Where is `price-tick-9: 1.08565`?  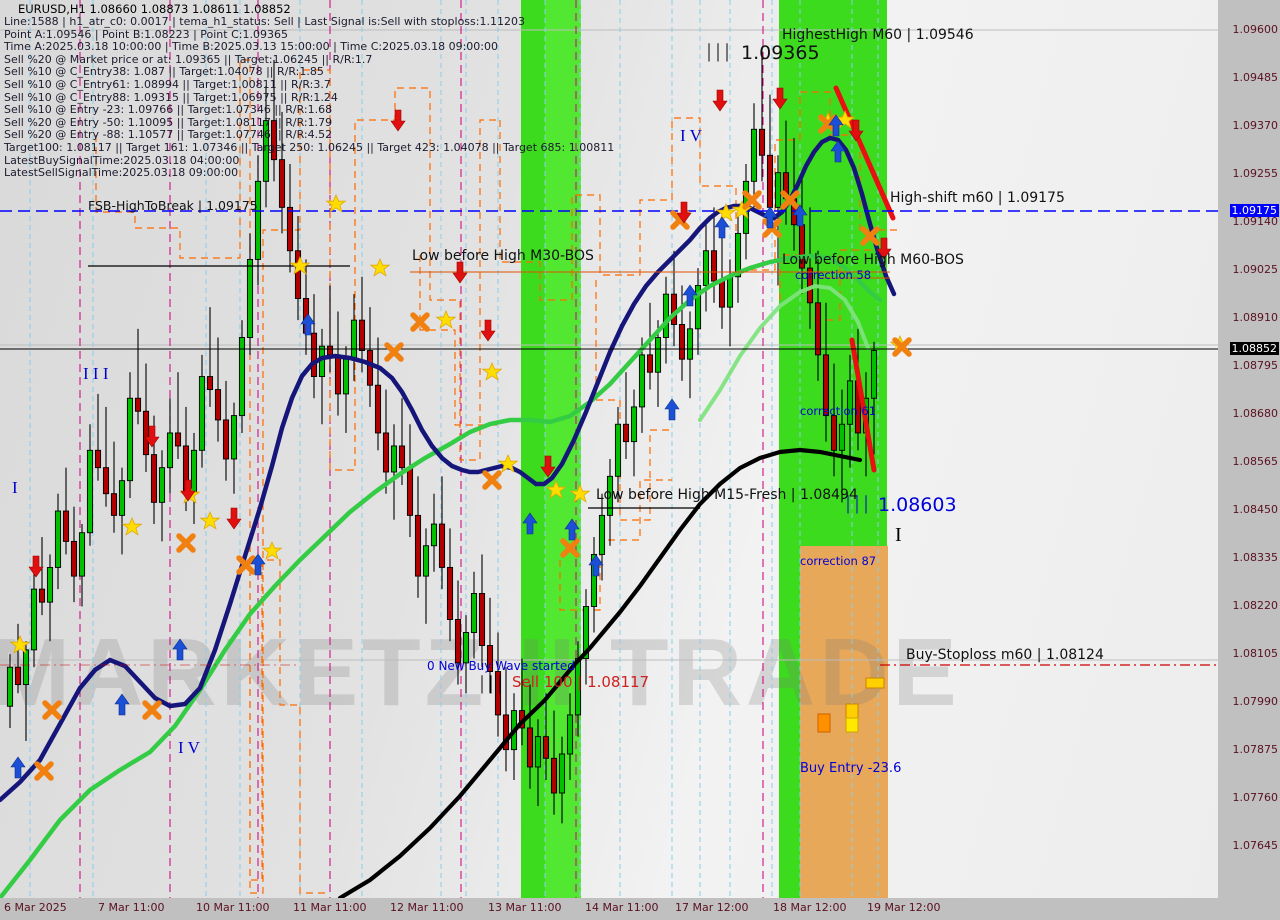 price-tick-9: 1.08565 is located at coordinates (1255, 461).